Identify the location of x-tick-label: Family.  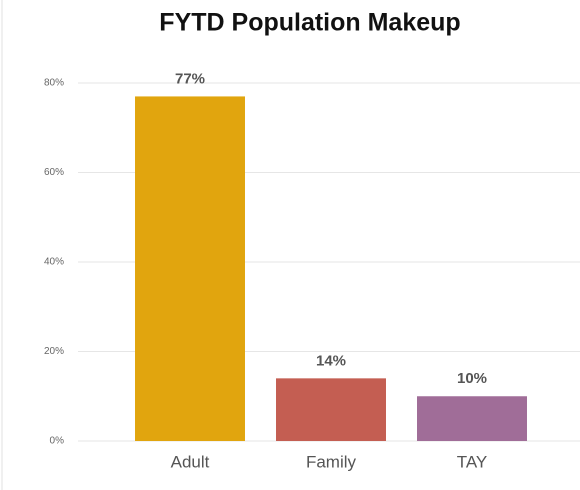
(331, 461).